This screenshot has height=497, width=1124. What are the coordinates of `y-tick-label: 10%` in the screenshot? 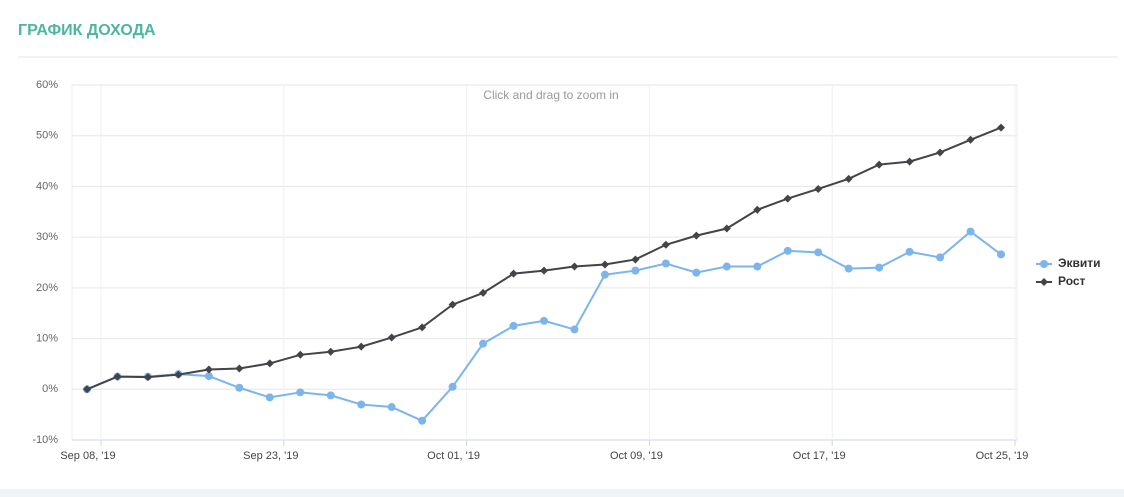 It's located at (47, 338).